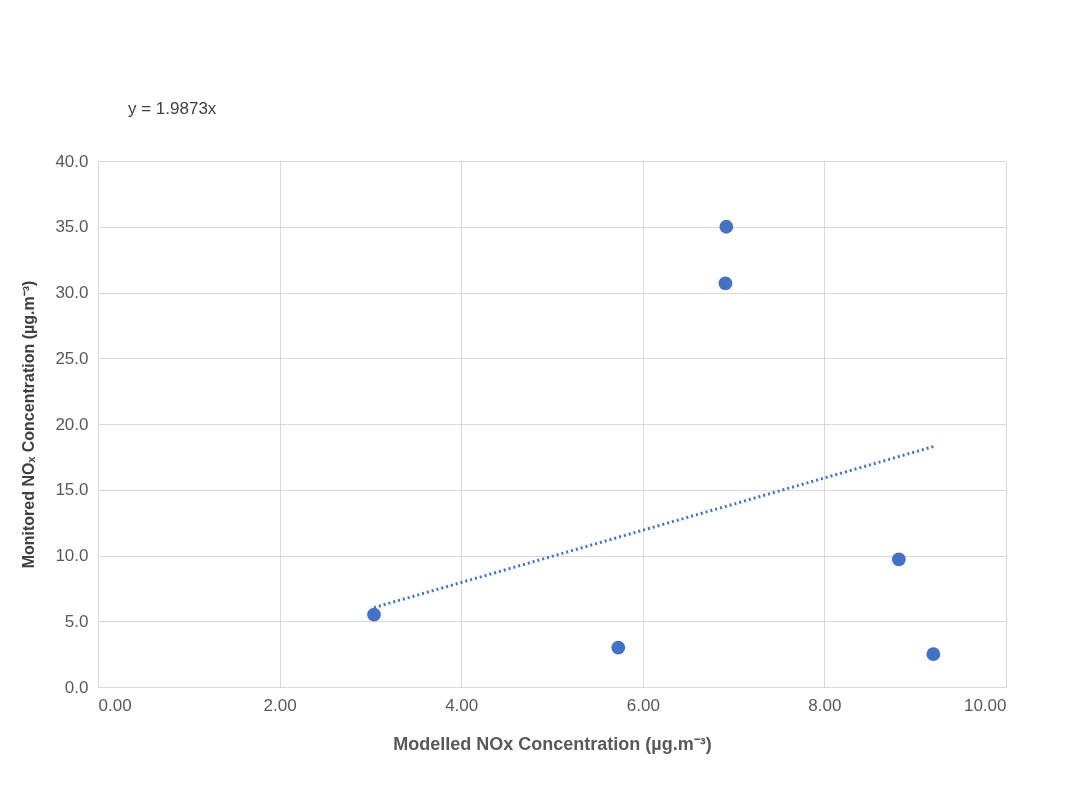  I want to click on x-tick-label: 8.00, so click(825, 705).